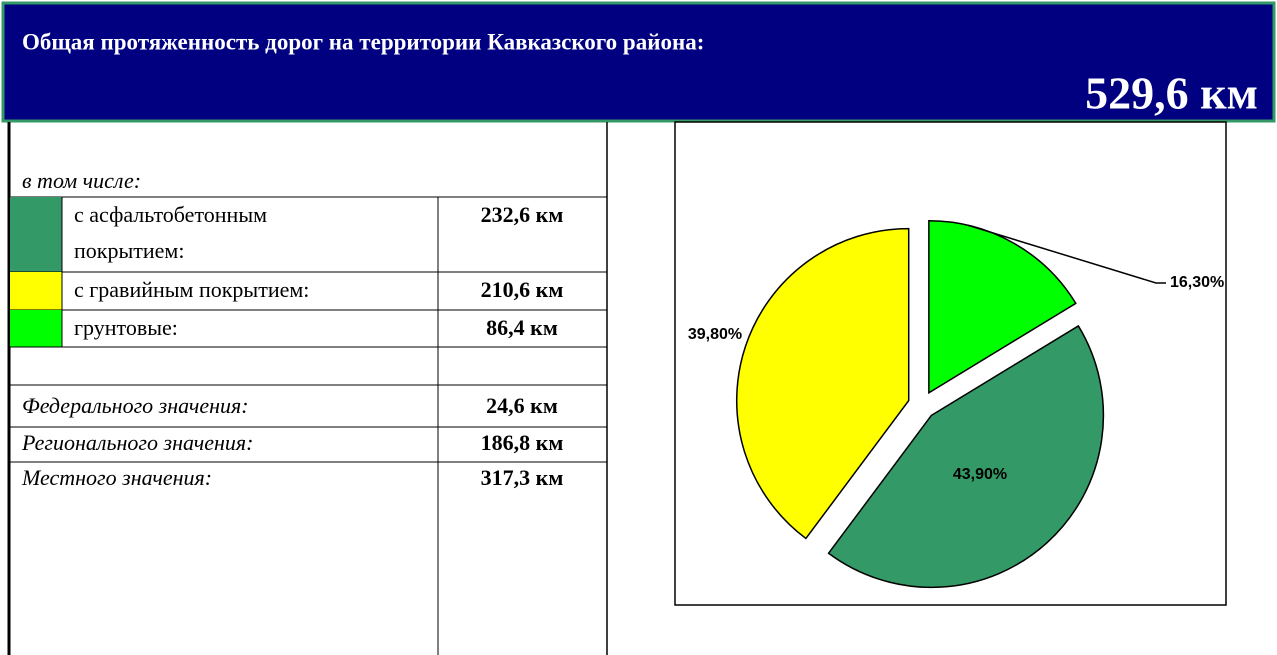  What do you see at coordinates (129, 250) in the screenshot?
I see `row-label: покрытием:` at bounding box center [129, 250].